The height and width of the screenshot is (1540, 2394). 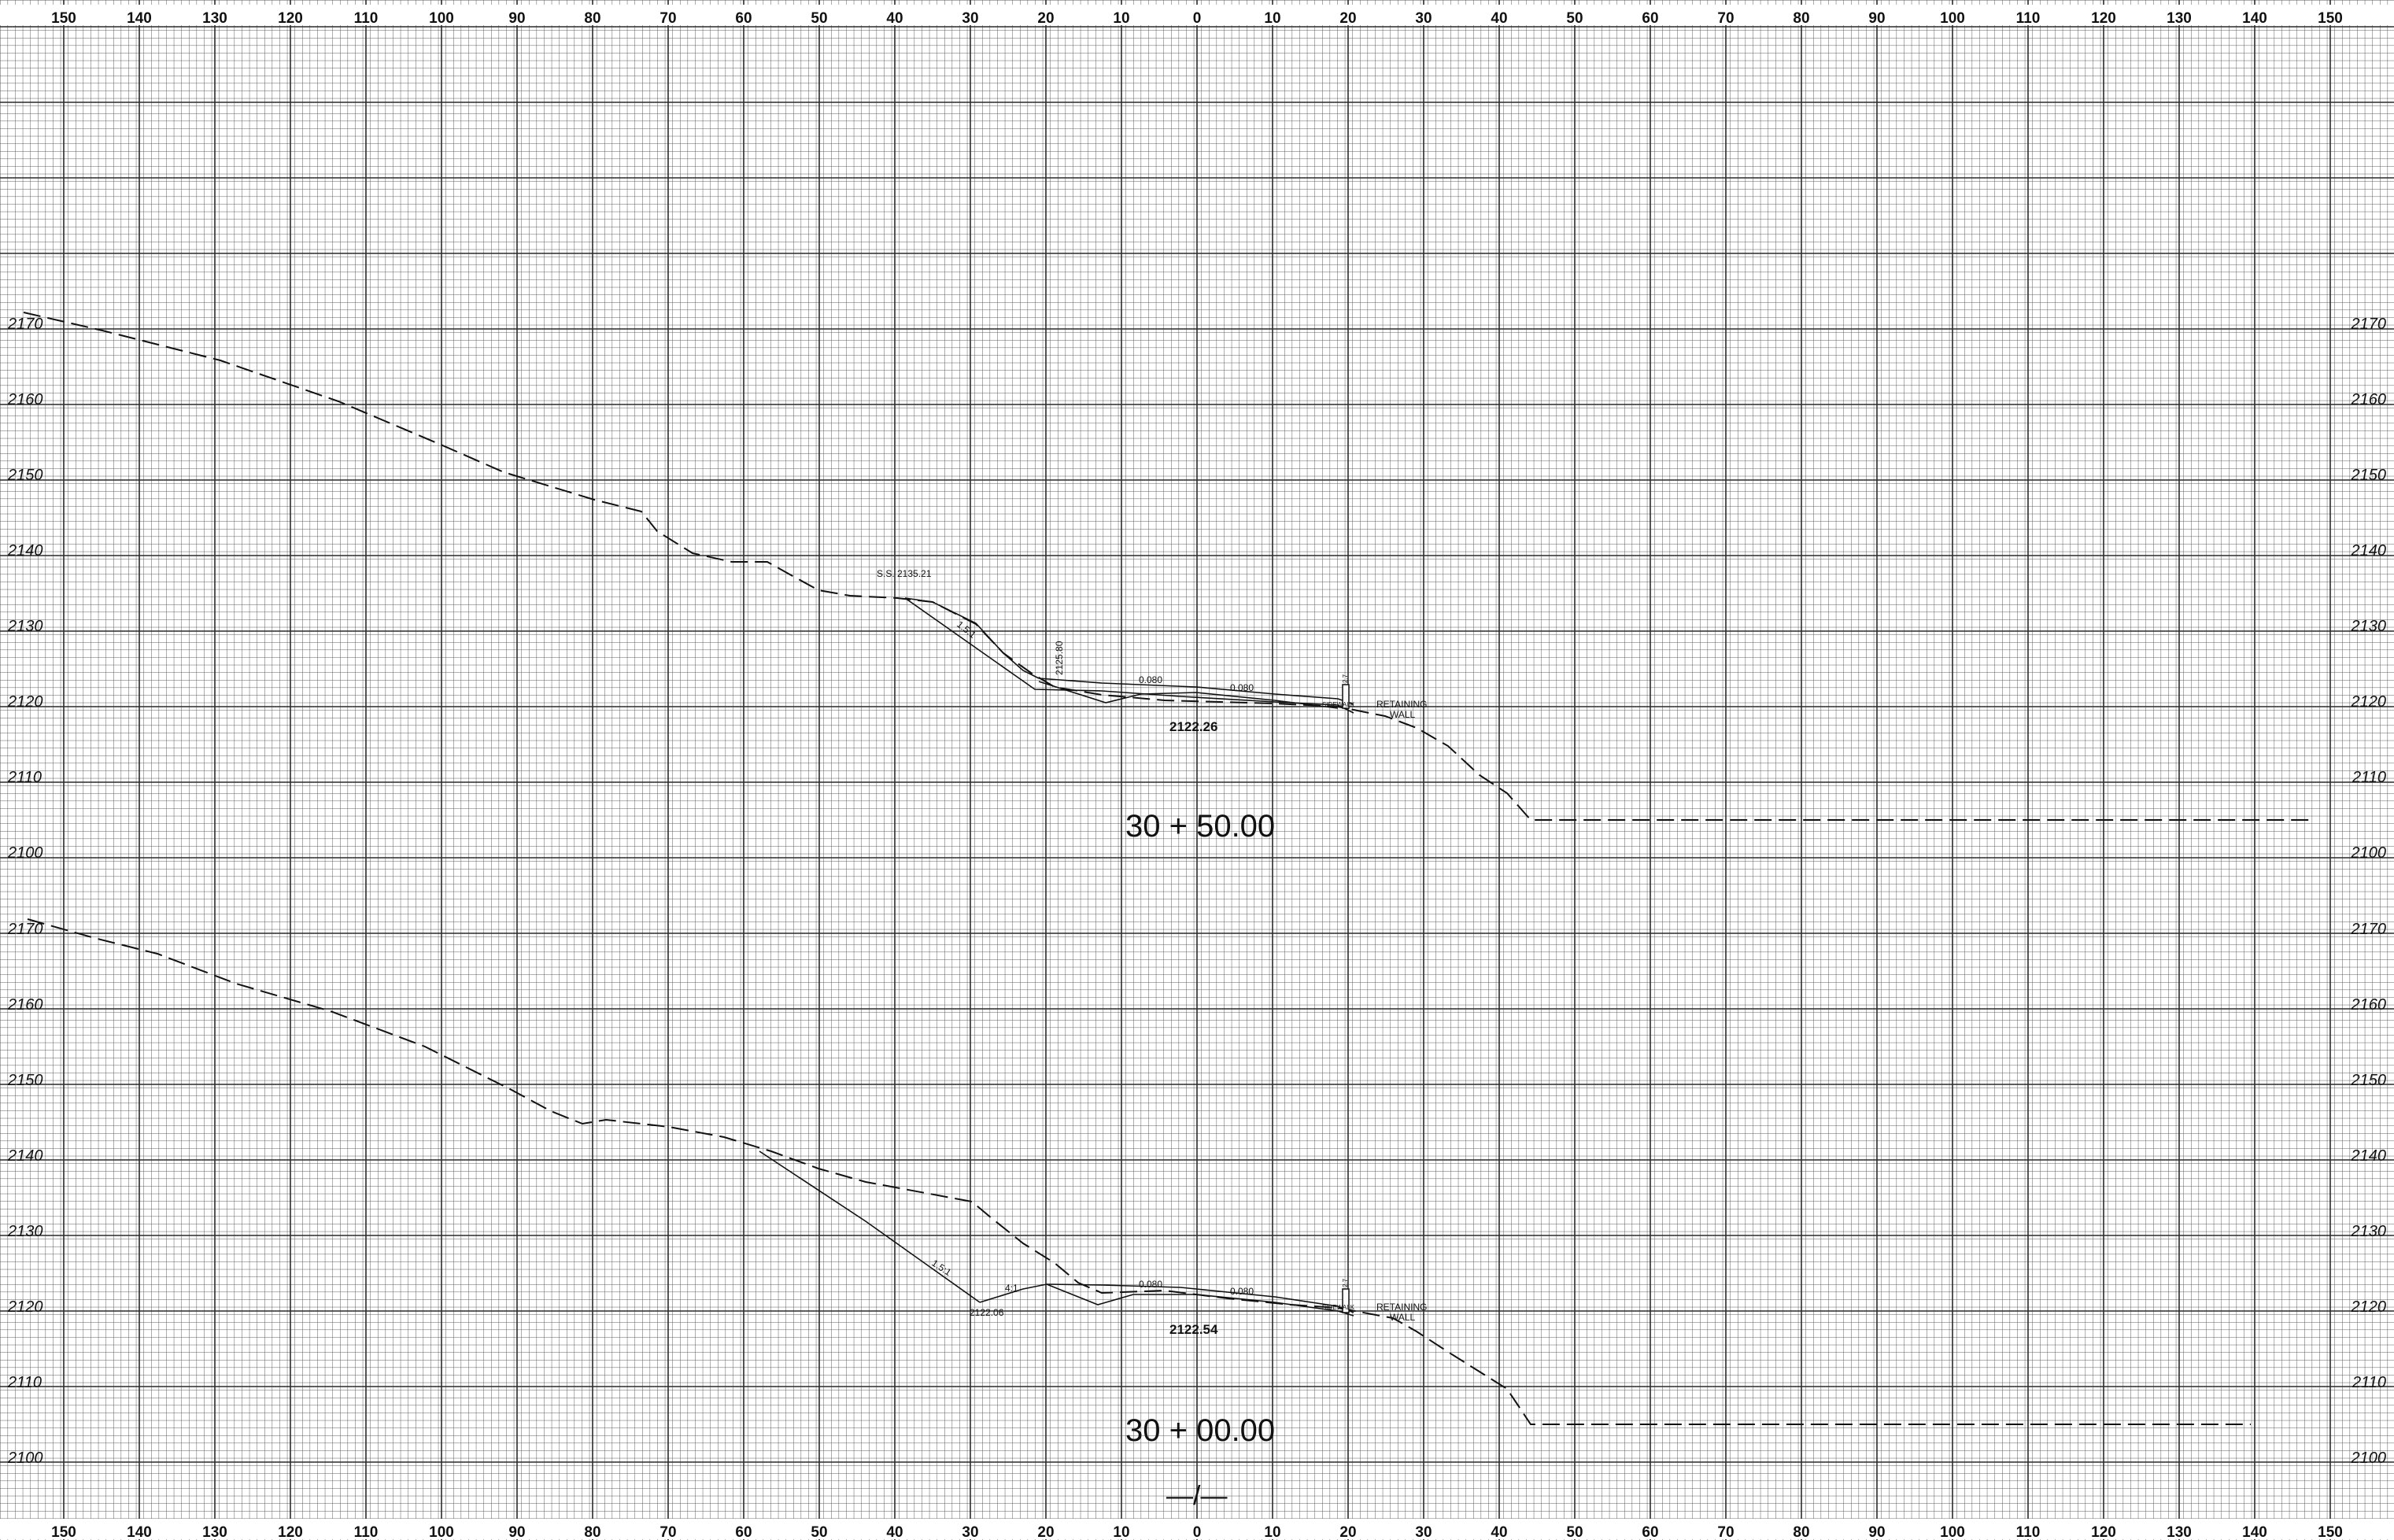 What do you see at coordinates (819, 18) in the screenshot?
I see `offset-tick-label: 50` at bounding box center [819, 18].